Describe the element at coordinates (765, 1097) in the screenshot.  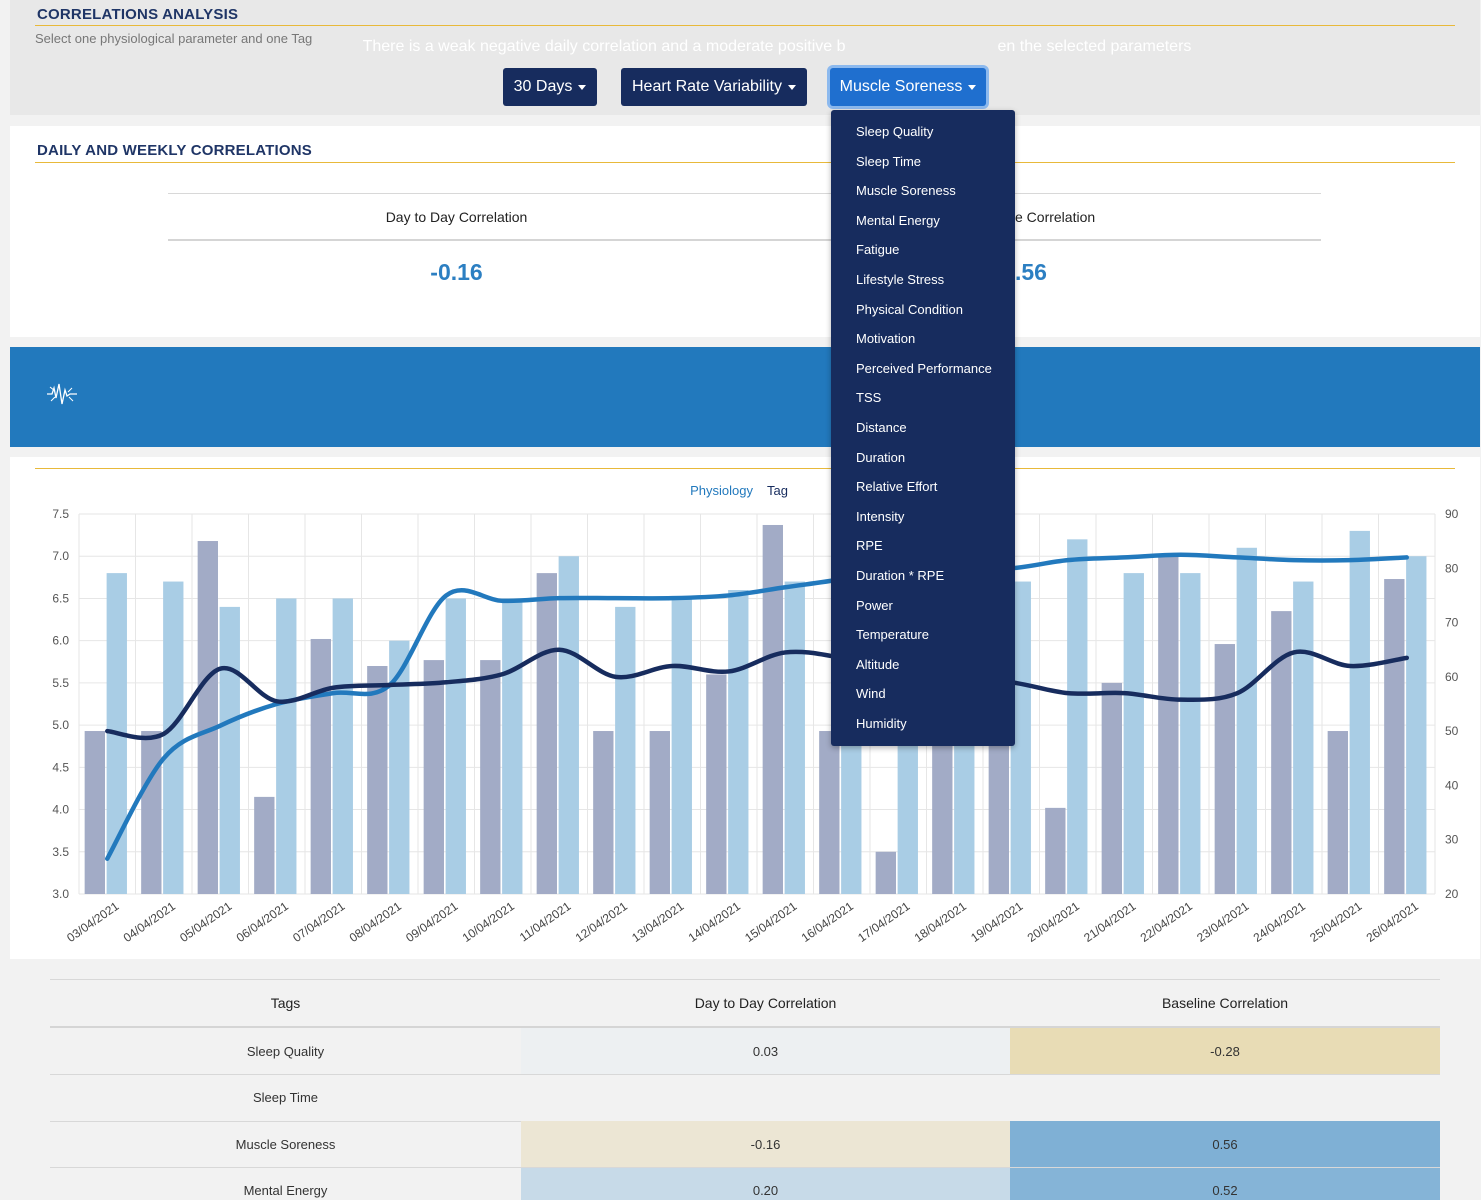
I see `day-corr-cell` at that location.